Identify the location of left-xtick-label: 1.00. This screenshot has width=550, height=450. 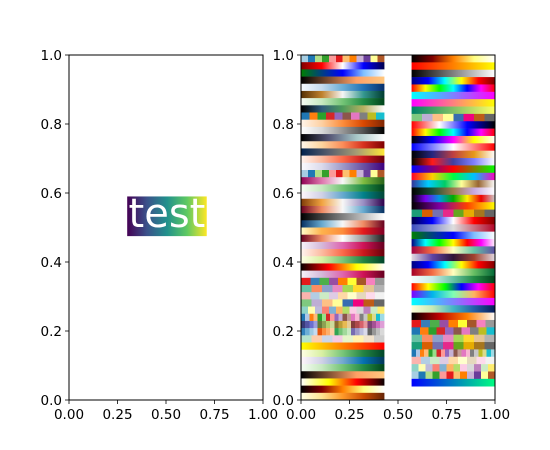
(263, 415).